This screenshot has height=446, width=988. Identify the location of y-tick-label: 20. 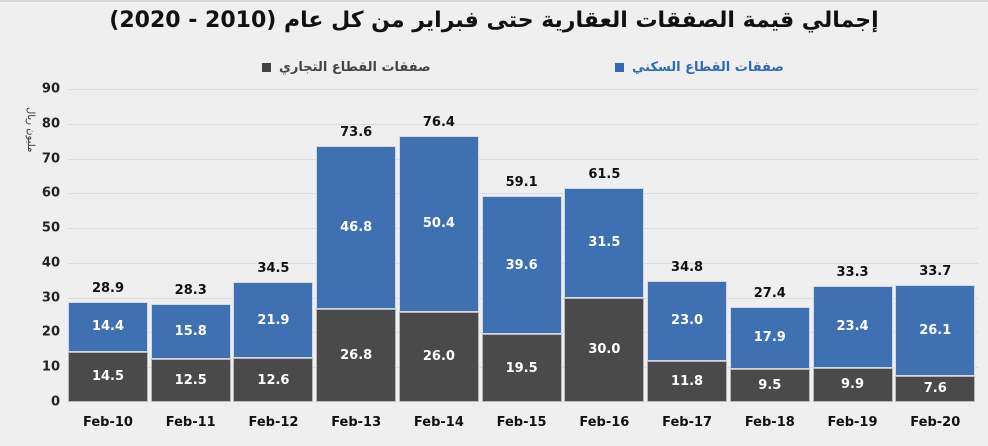
(50, 332).